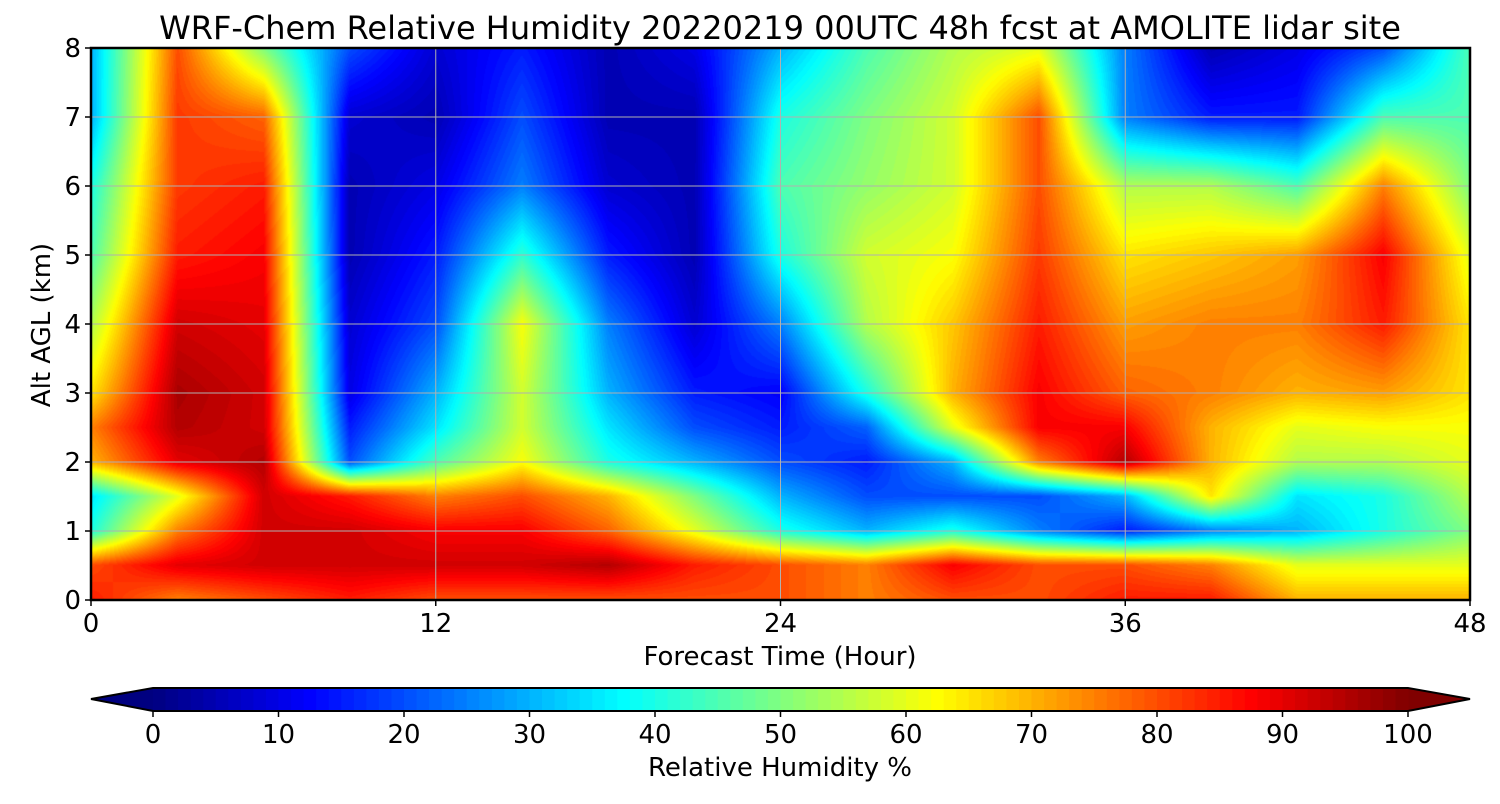 The height and width of the screenshot is (804, 1500). Describe the element at coordinates (789, 730) in the screenshot. I see `colorbar-ticks: 0 10 20 30 40 50 60 70 80 90 100` at that location.